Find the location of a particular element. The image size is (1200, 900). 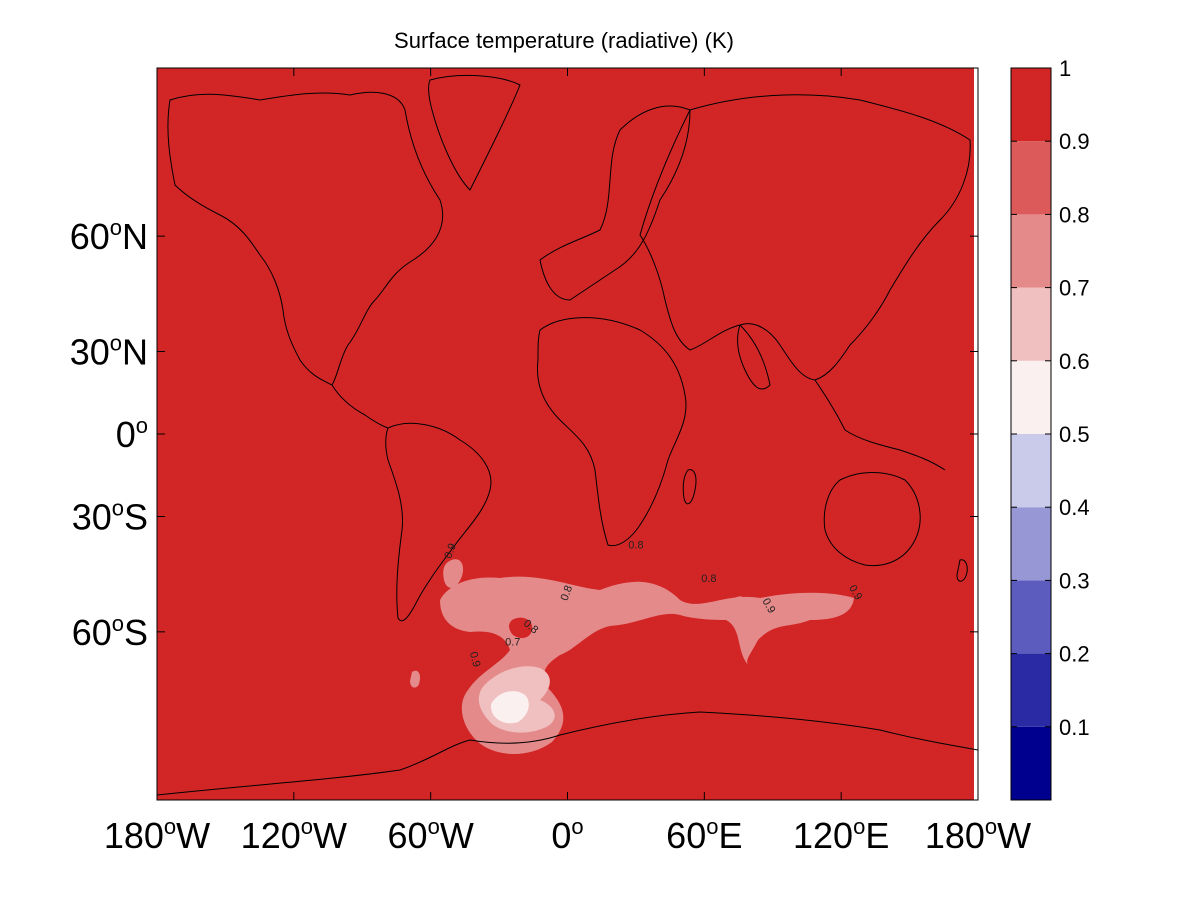

contour-region-0.8-0.9-east is located at coordinates (740, 615).